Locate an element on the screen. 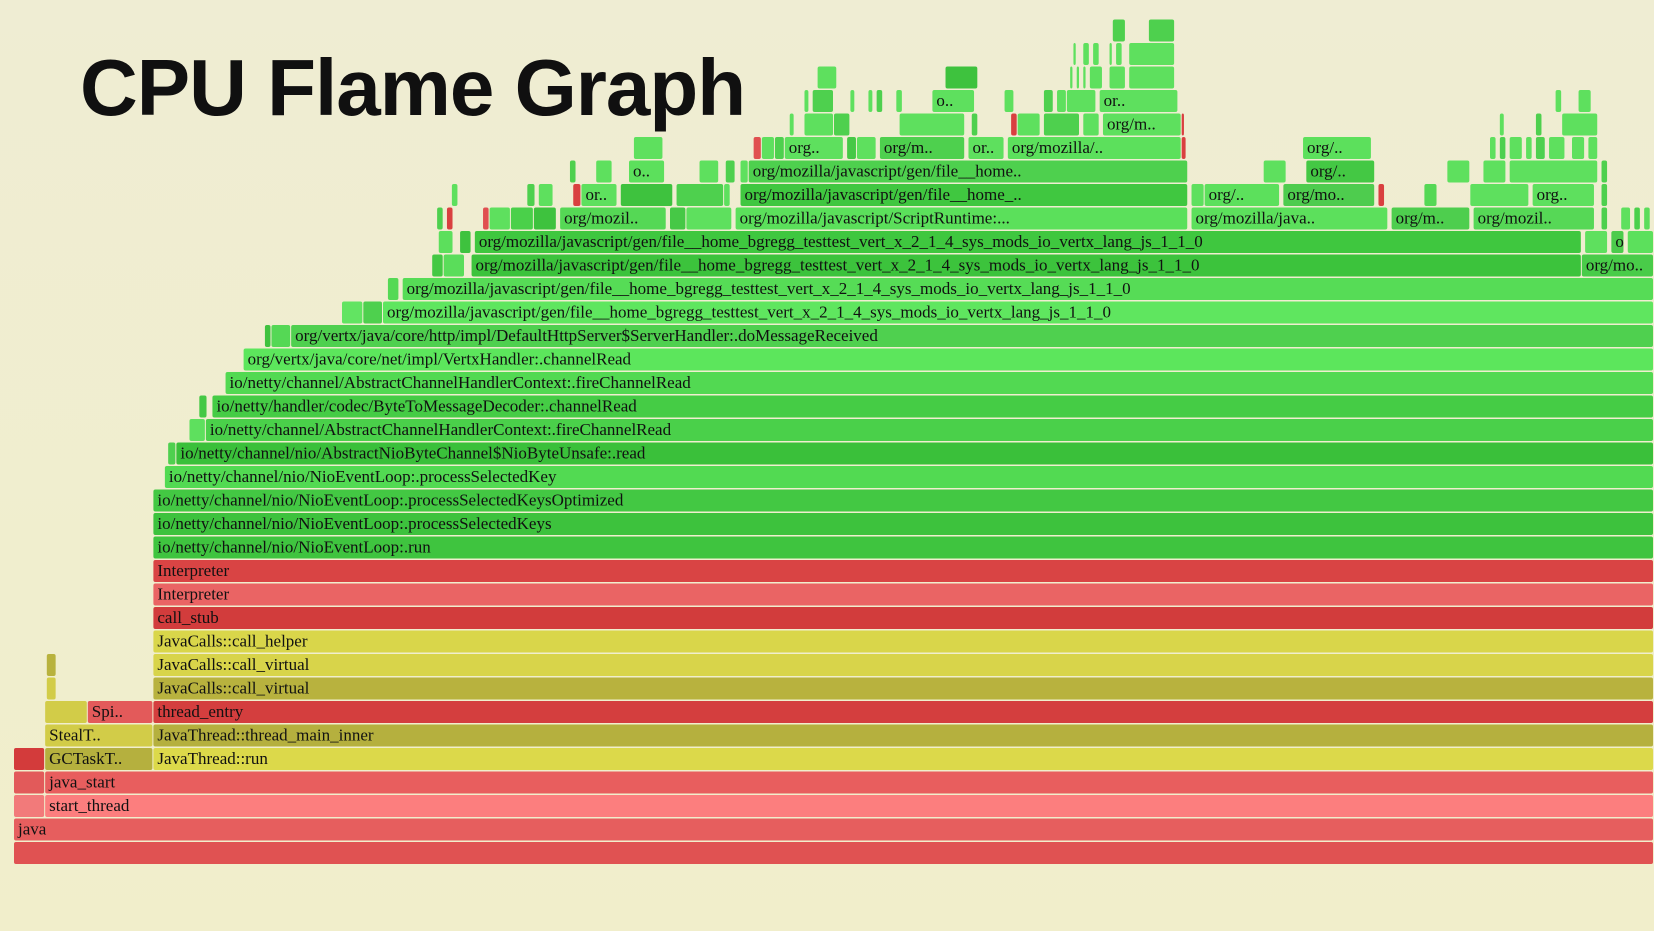 The image size is (1654, 931). flame-frame: StealT.. is located at coordinates (99, 735).